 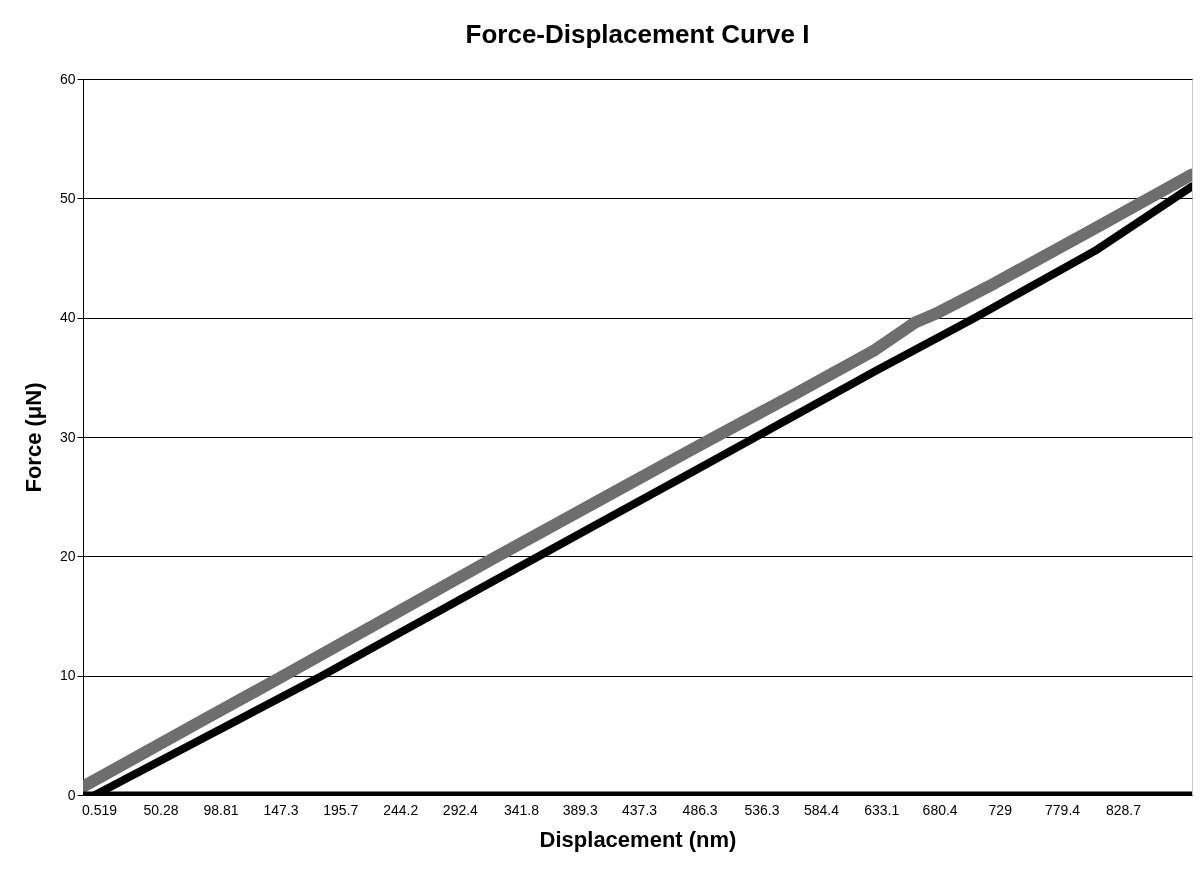 I want to click on y-tick-label: 30, so click(x=67, y=436).